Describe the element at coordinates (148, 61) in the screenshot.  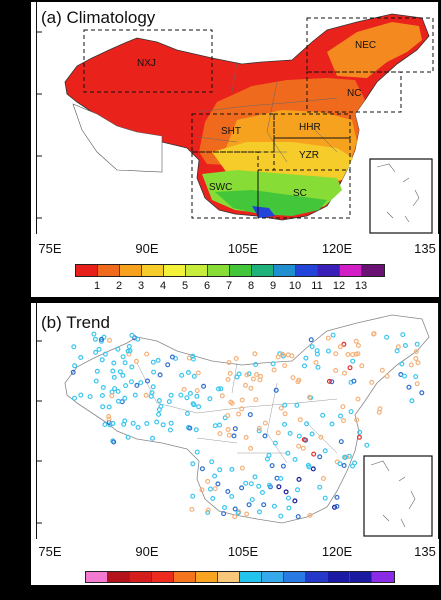
I see `region-box-nxj` at that location.